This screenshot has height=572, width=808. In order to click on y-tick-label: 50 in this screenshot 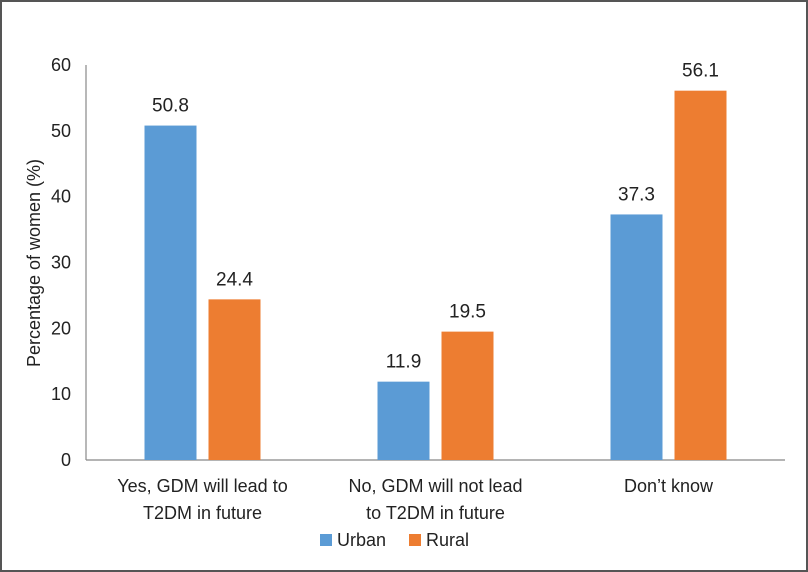, I will do `click(61, 131)`.